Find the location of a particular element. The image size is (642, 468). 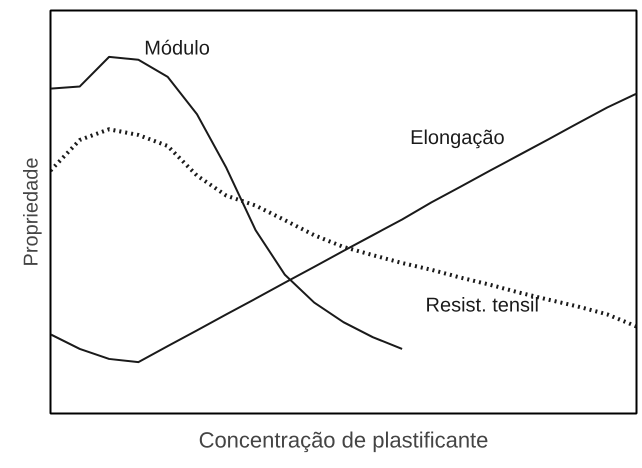

y-axis-title: Propriedade is located at coordinates (31, 212).